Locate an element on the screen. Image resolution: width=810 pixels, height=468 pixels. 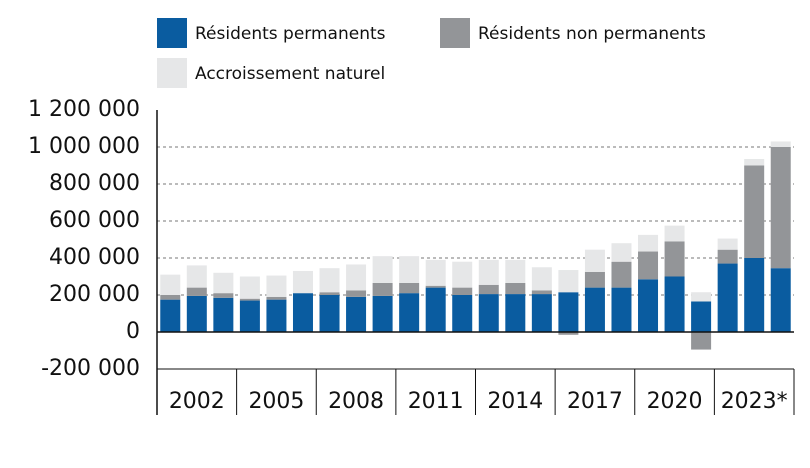
y-tick-label: 800 000 is located at coordinates (94, 183).